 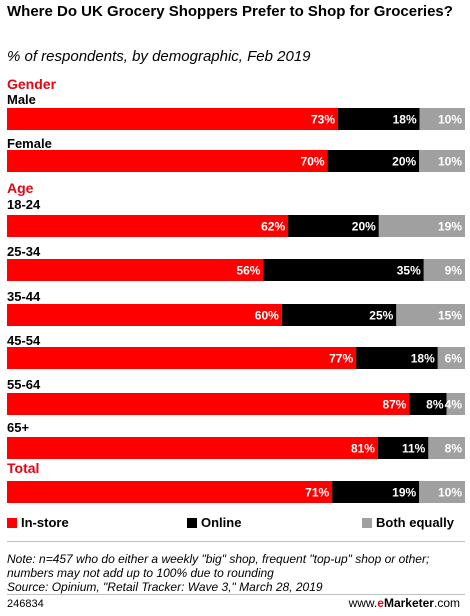 What do you see at coordinates (192, 522) in the screenshot?
I see `legend-swatch-online` at bounding box center [192, 522].